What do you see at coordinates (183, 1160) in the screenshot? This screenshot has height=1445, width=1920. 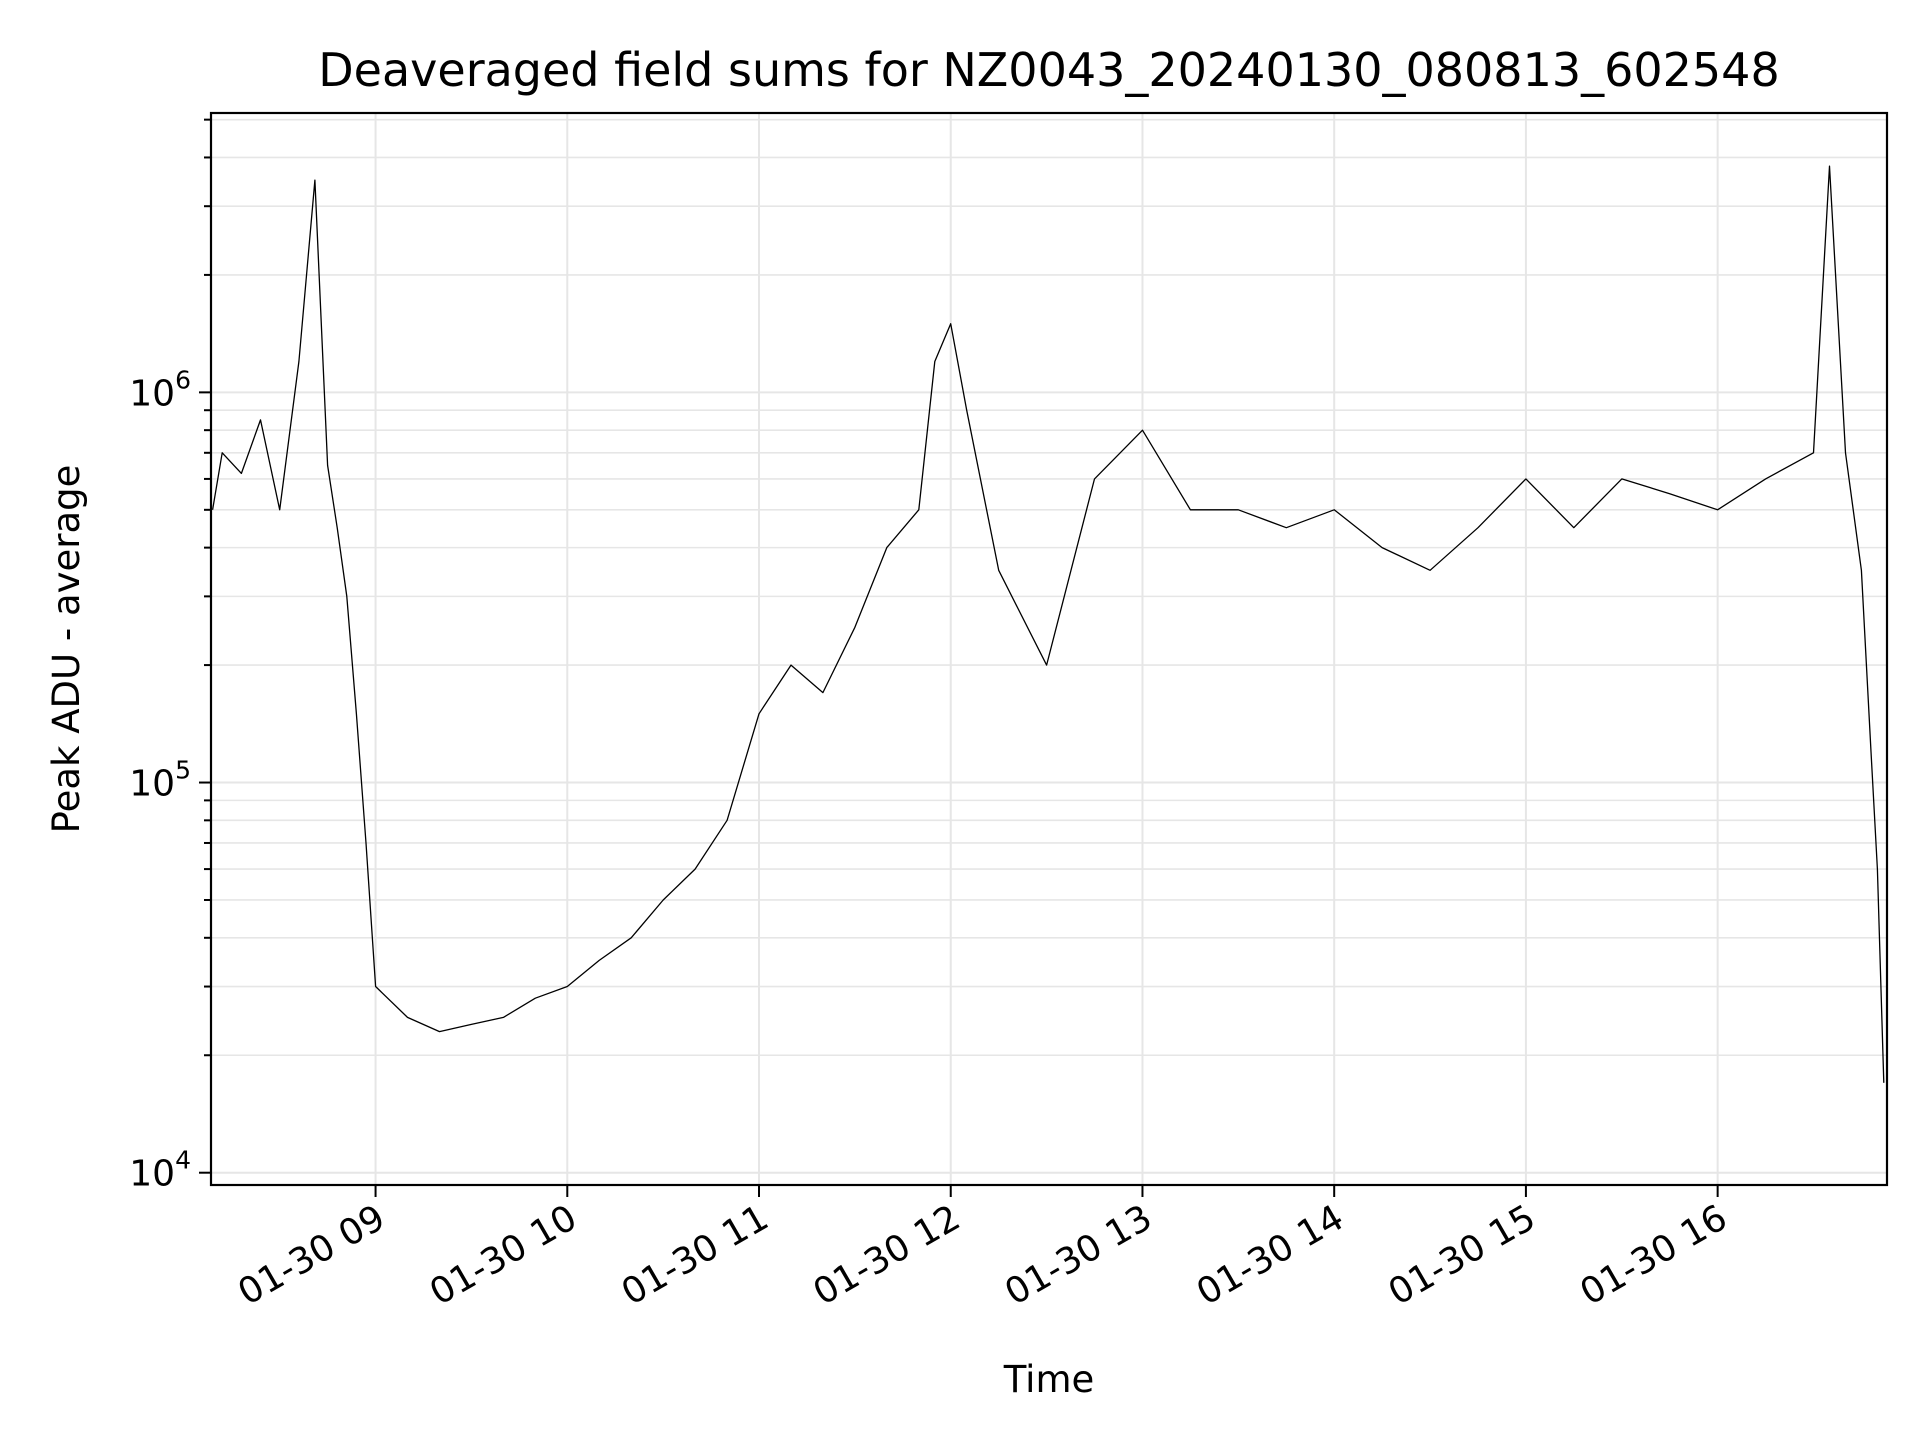 I see `y-tick-exponent: 4` at bounding box center [183, 1160].